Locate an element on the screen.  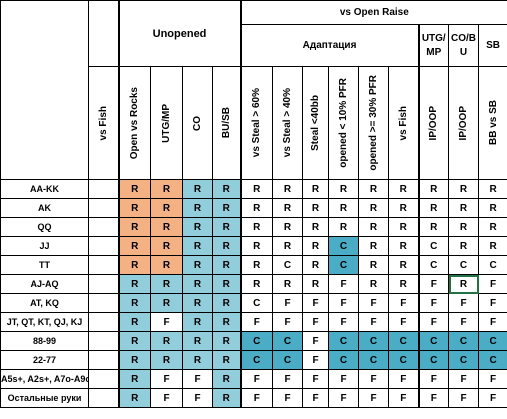
data-row: AT, KQ R R R R C F F F F F F F F is located at coordinates (253, 303).